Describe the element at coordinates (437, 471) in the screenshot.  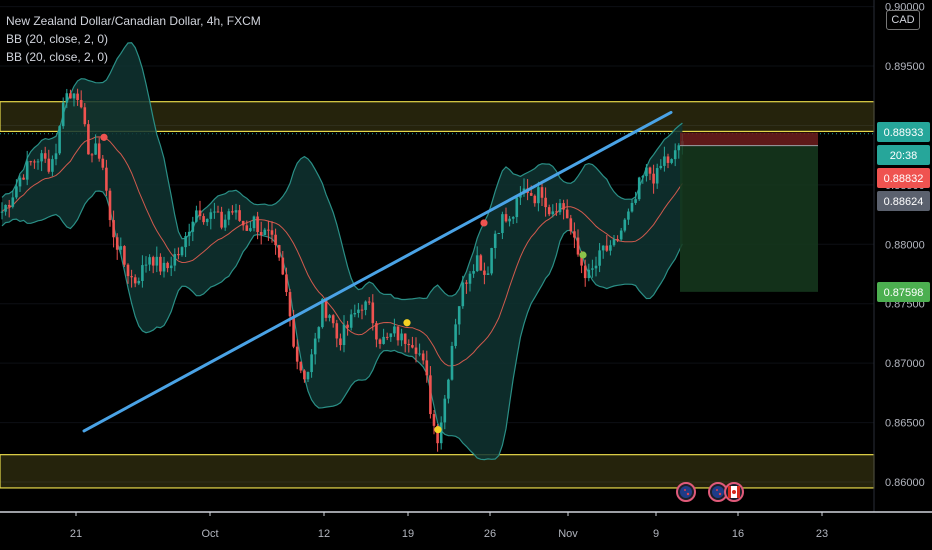
I see `support-zone` at that location.